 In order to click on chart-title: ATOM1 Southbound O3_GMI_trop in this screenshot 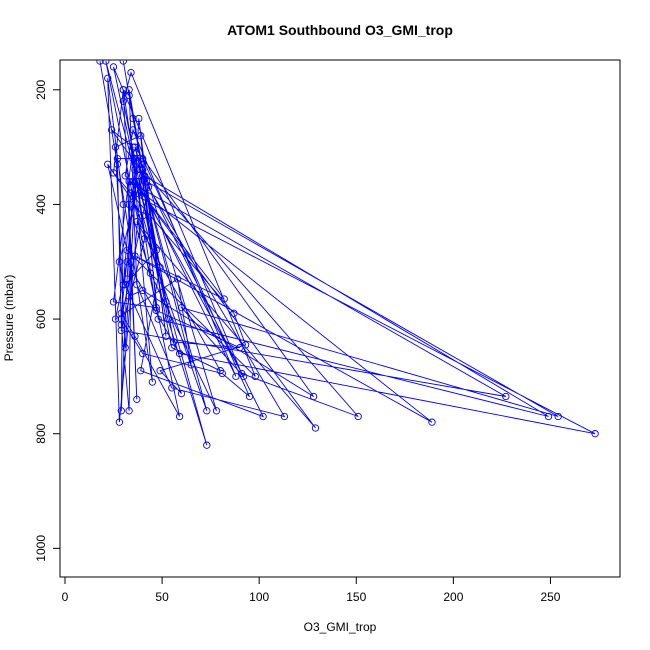, I will do `click(340, 30)`.